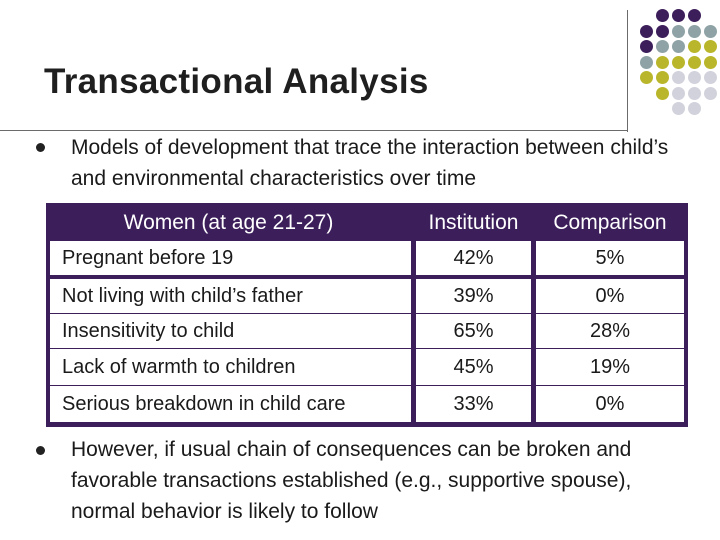 Image resolution: width=720 pixels, height=540 pixels. Describe the element at coordinates (627, 71) in the screenshot. I see `vertical-divider` at that location.